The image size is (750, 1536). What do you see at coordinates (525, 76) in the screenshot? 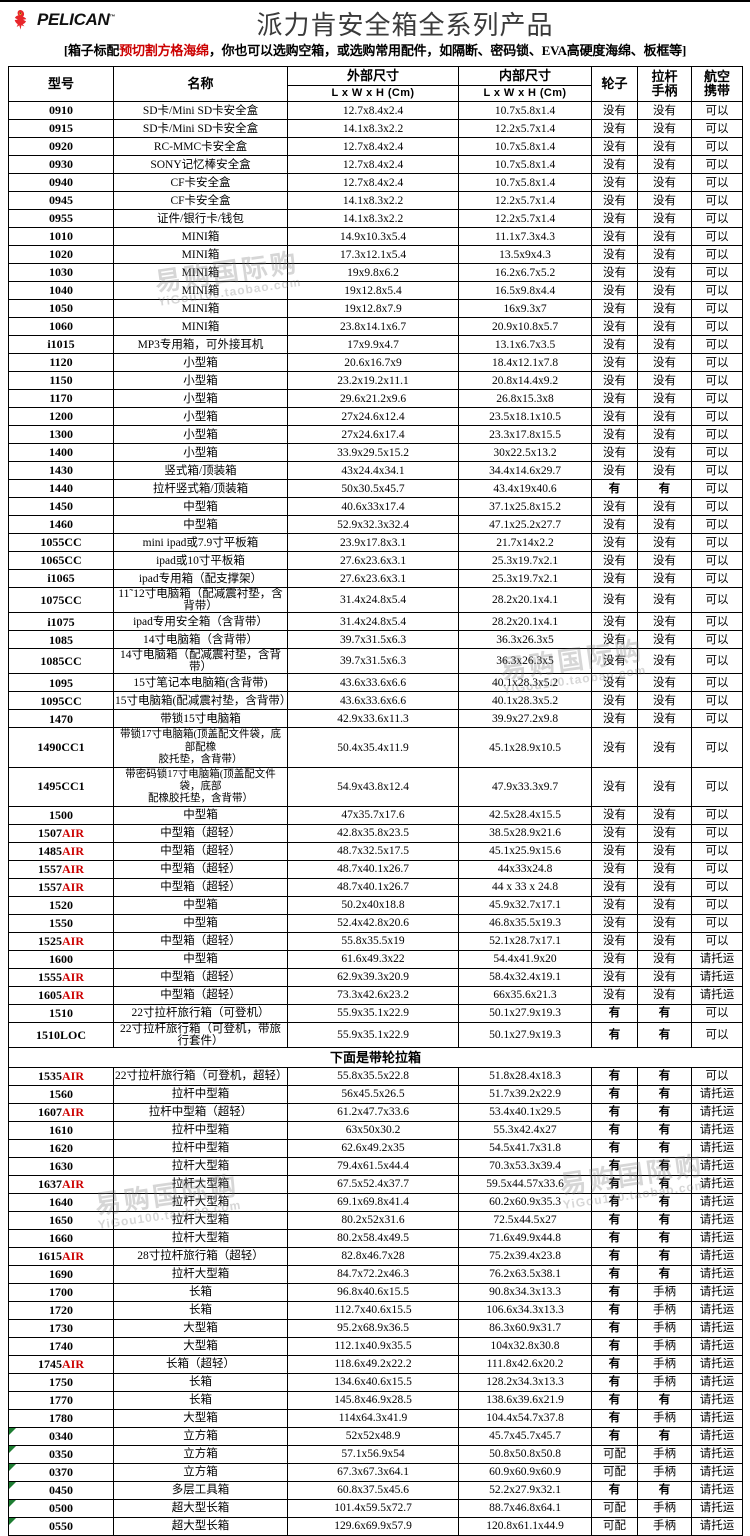
I see `col-header-inner-label: 内部尺寸` at bounding box center [525, 76].